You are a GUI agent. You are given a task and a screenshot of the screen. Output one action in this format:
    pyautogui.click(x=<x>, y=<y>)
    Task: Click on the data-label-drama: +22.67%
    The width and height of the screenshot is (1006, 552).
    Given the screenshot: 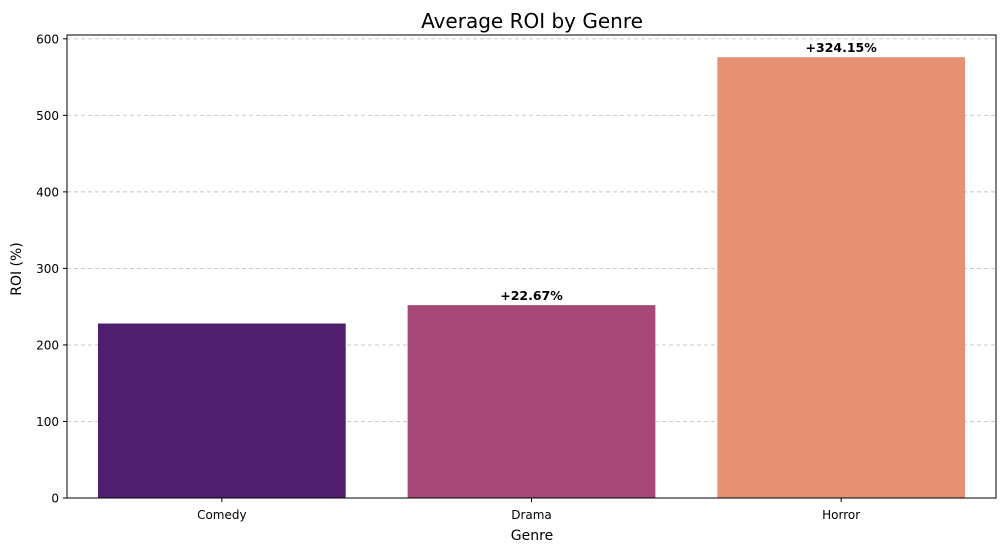 What is the action you would take?
    pyautogui.click(x=531, y=295)
    